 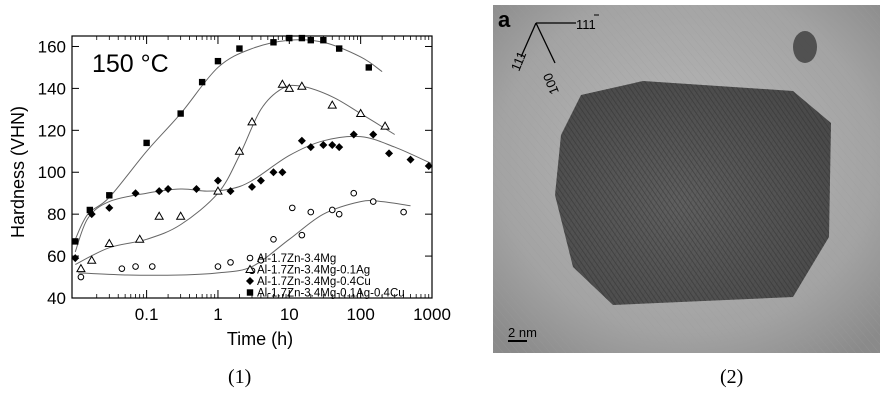 What do you see at coordinates (296, 259) in the screenshot?
I see `legend-entry: Al-1.7Zn-3.4Mg` at bounding box center [296, 259].